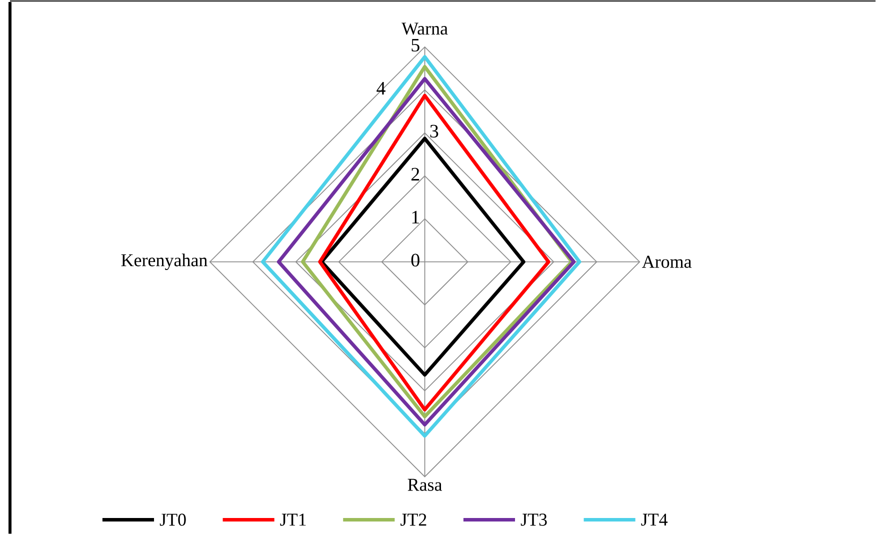 The width and height of the screenshot is (876, 535). Describe the element at coordinates (654, 520) in the screenshot. I see `legend-label: JT4` at that location.